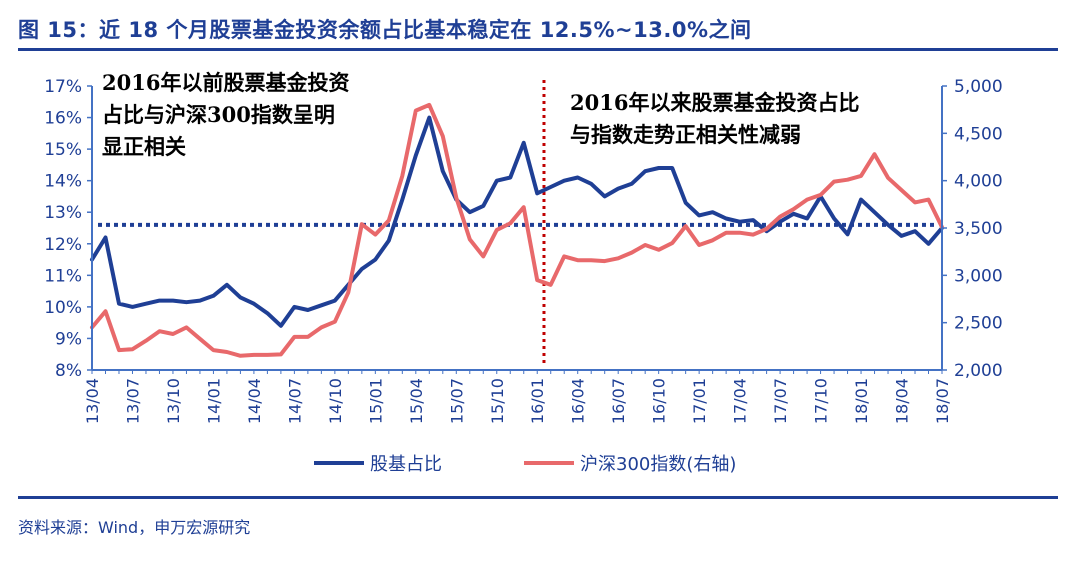 This screenshot has width=1080, height=579. What do you see at coordinates (714, 102) in the screenshot?
I see `annotation-line: 2016年以来股票基金投资占比` at bounding box center [714, 102].